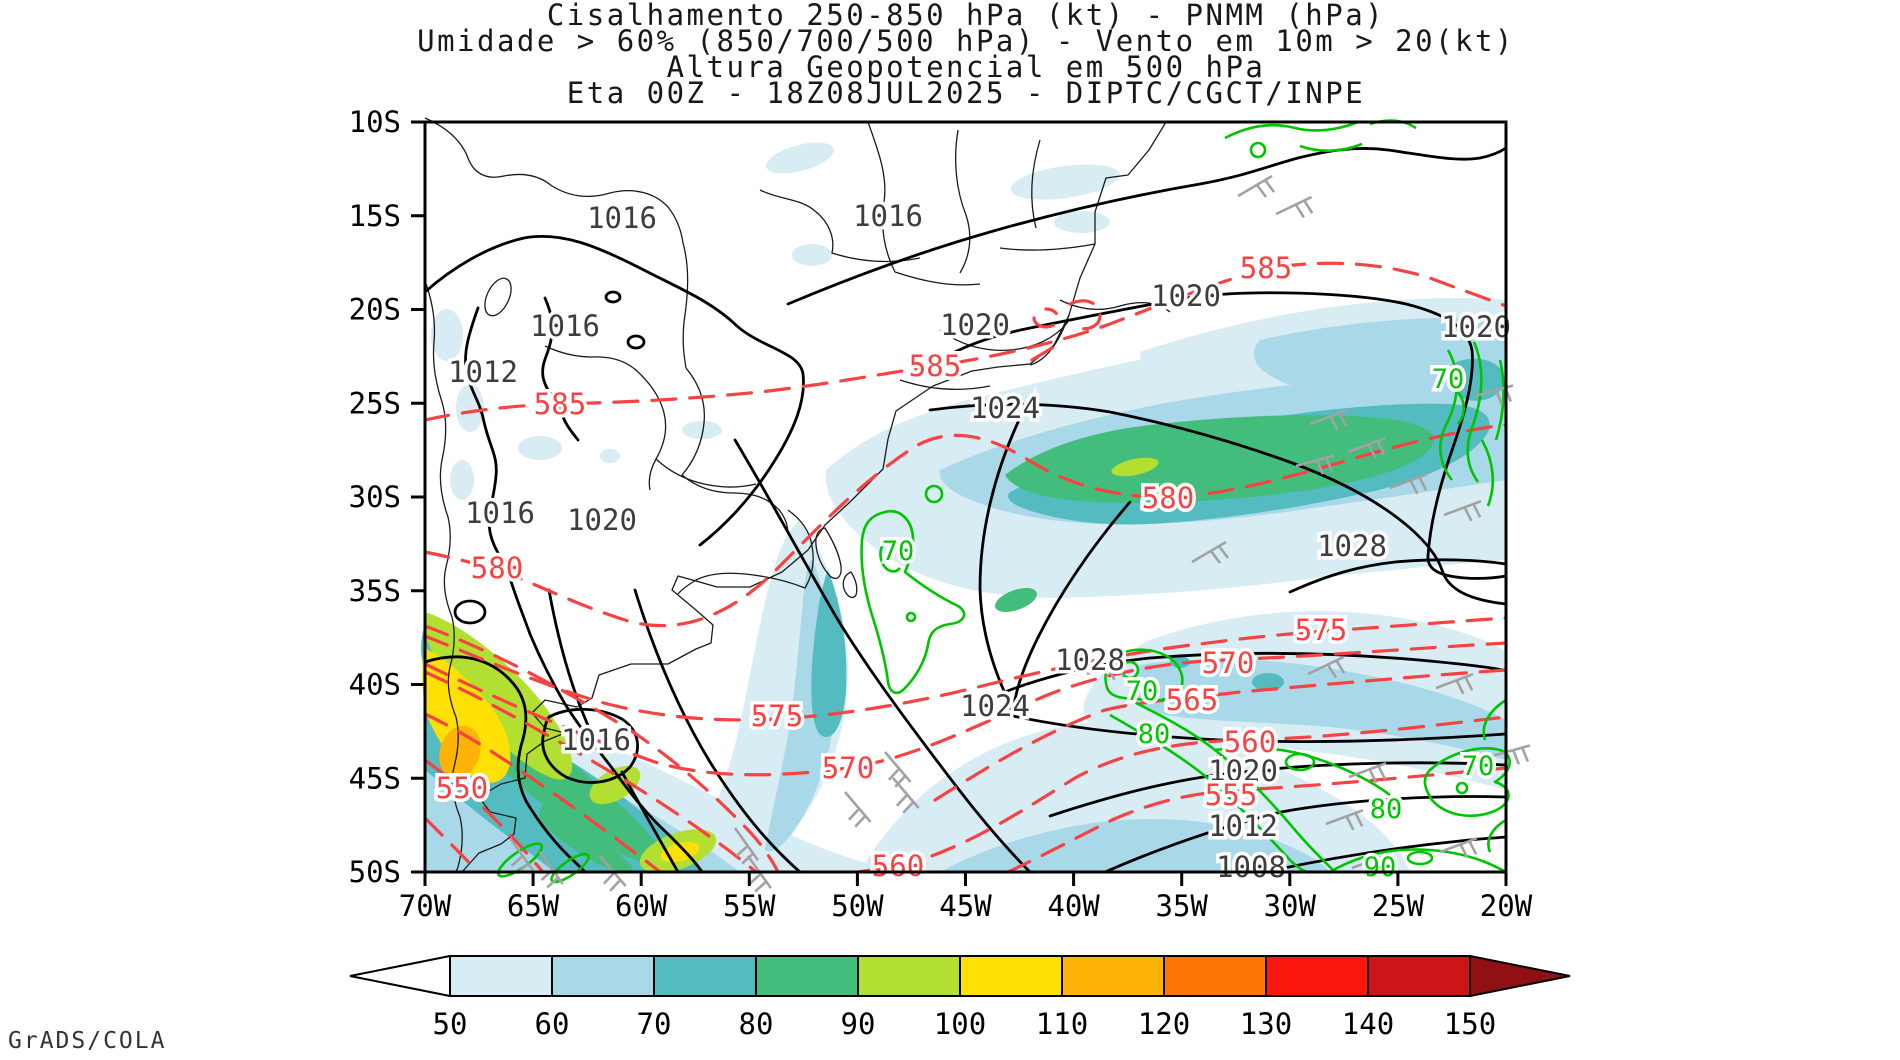  What do you see at coordinates (425, 906) in the screenshot?
I see `x-tick-label: 70W` at bounding box center [425, 906].